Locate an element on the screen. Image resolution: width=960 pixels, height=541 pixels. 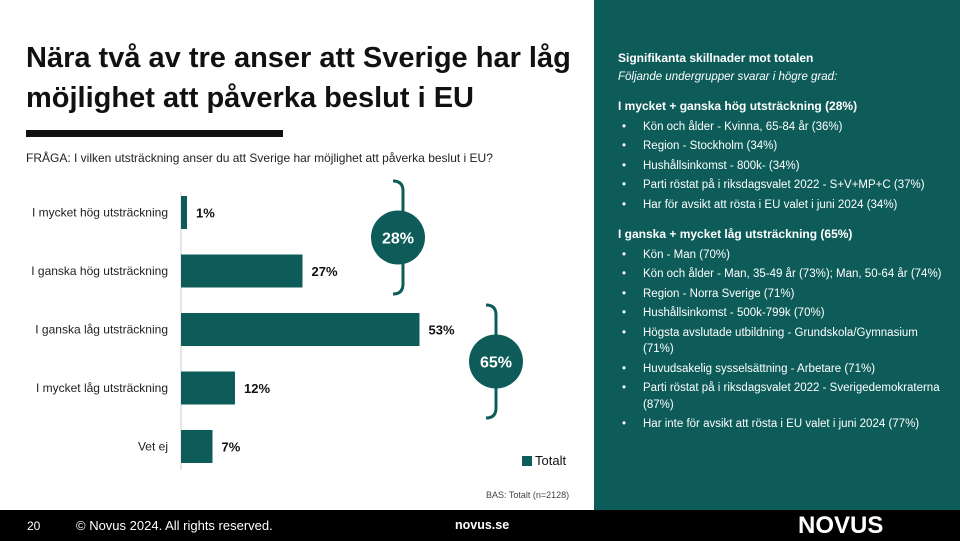
category-label: I mycket hög utsträckning is located at coordinates (100, 213).